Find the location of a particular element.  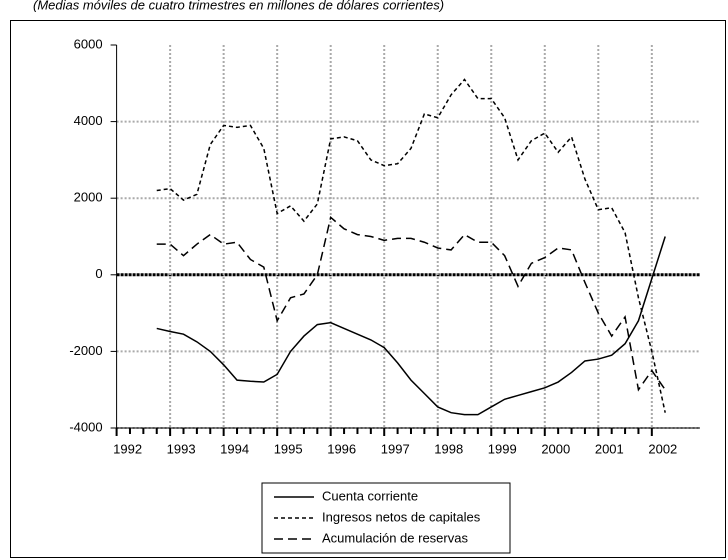

y-tick-label: -4000 is located at coordinates (85, 426).